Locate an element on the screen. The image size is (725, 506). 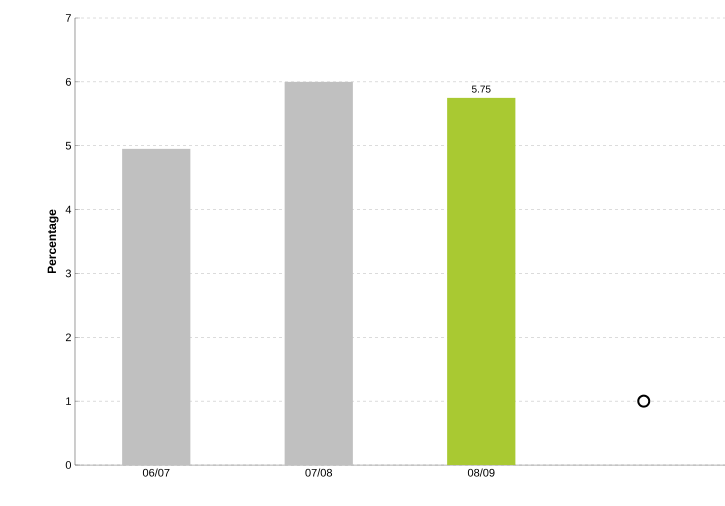
y-tick-label: 1 is located at coordinates (68, 401).